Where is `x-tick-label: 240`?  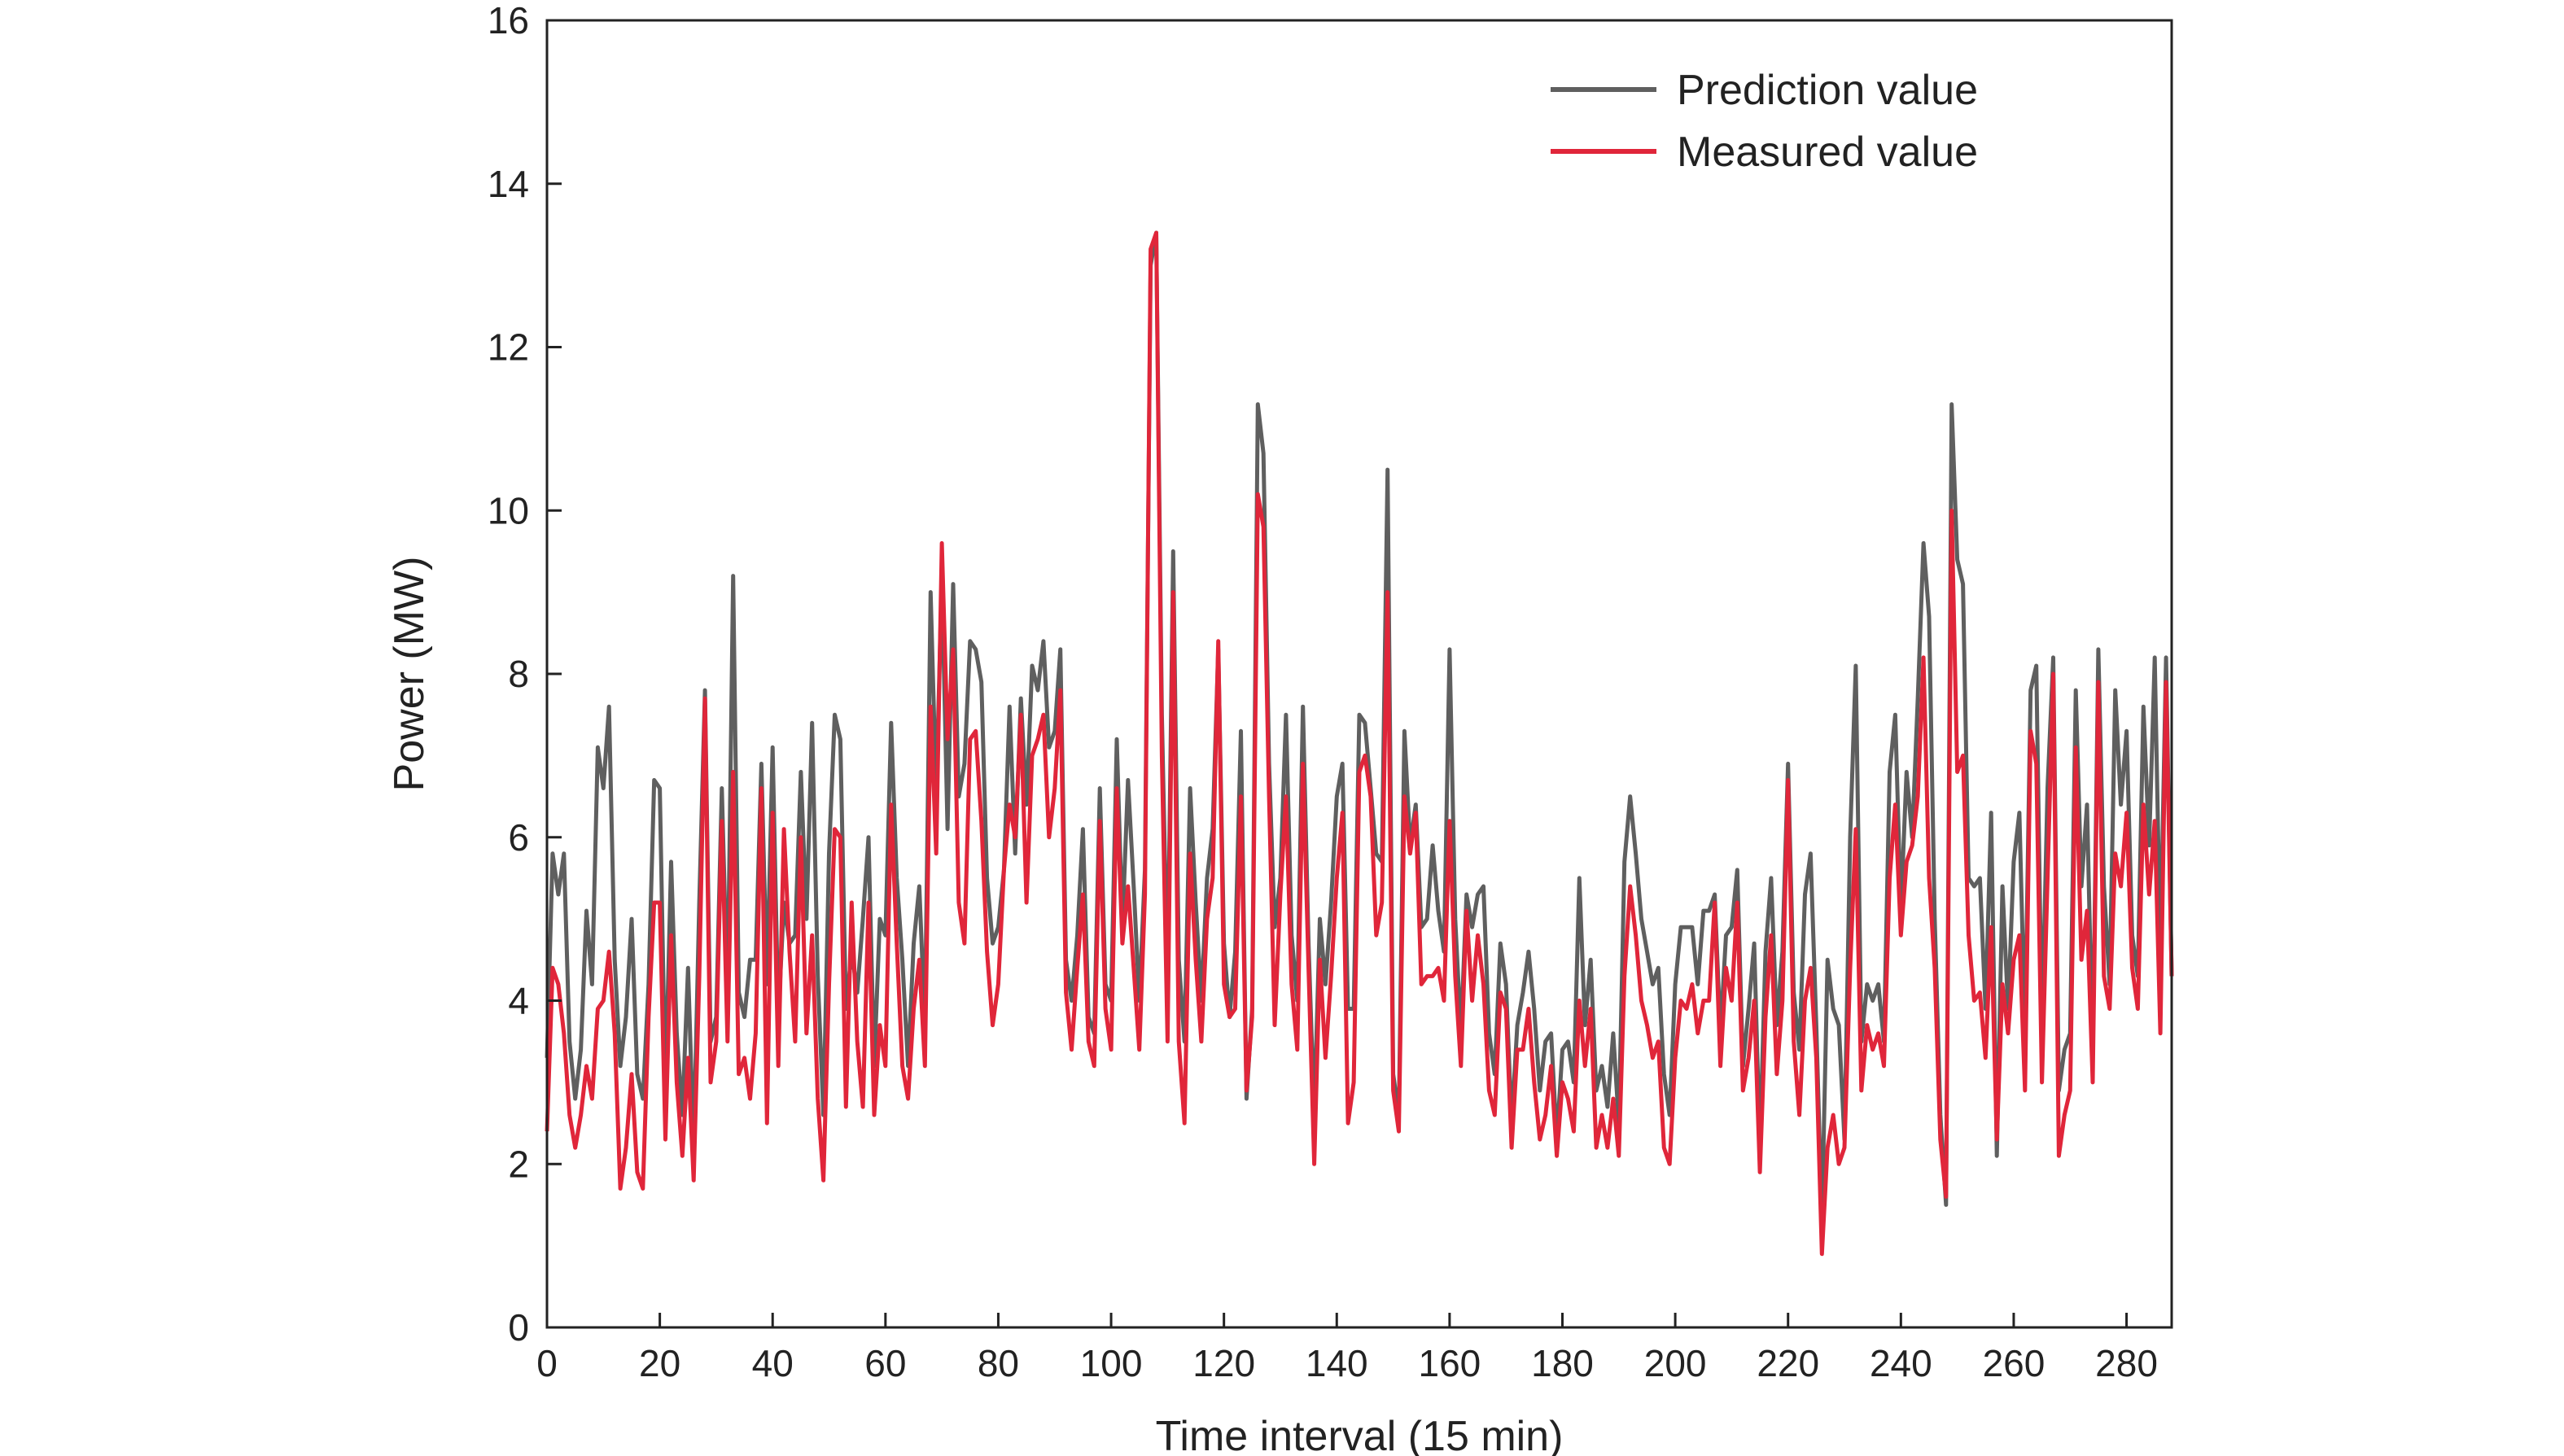 x-tick-label: 240 is located at coordinates (1901, 1363).